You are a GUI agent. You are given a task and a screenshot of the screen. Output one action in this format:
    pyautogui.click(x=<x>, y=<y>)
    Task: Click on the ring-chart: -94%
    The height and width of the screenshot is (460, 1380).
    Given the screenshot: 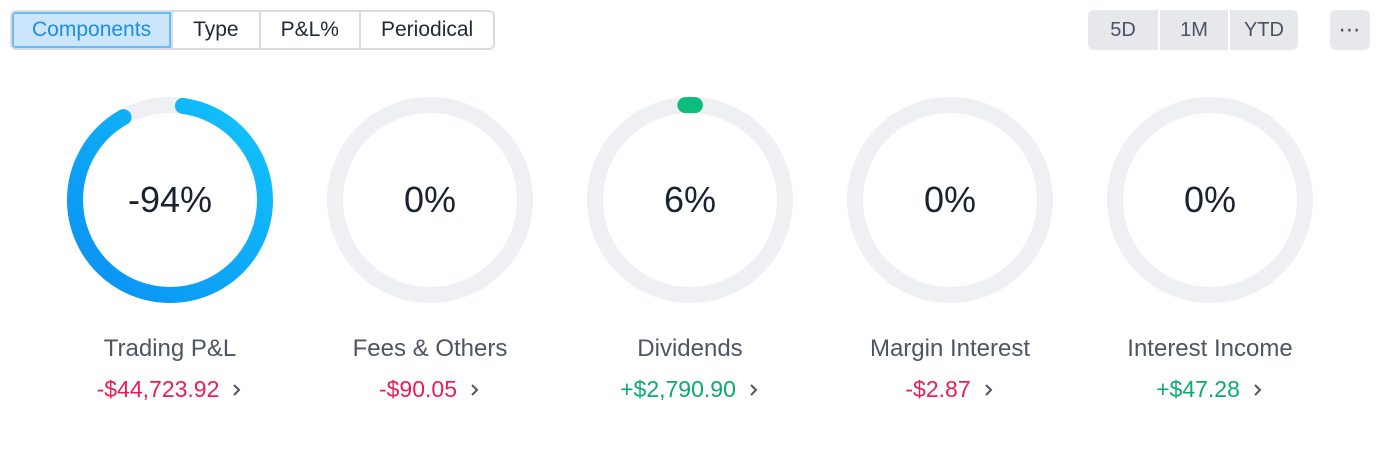 What is the action you would take?
    pyautogui.click(x=170, y=200)
    